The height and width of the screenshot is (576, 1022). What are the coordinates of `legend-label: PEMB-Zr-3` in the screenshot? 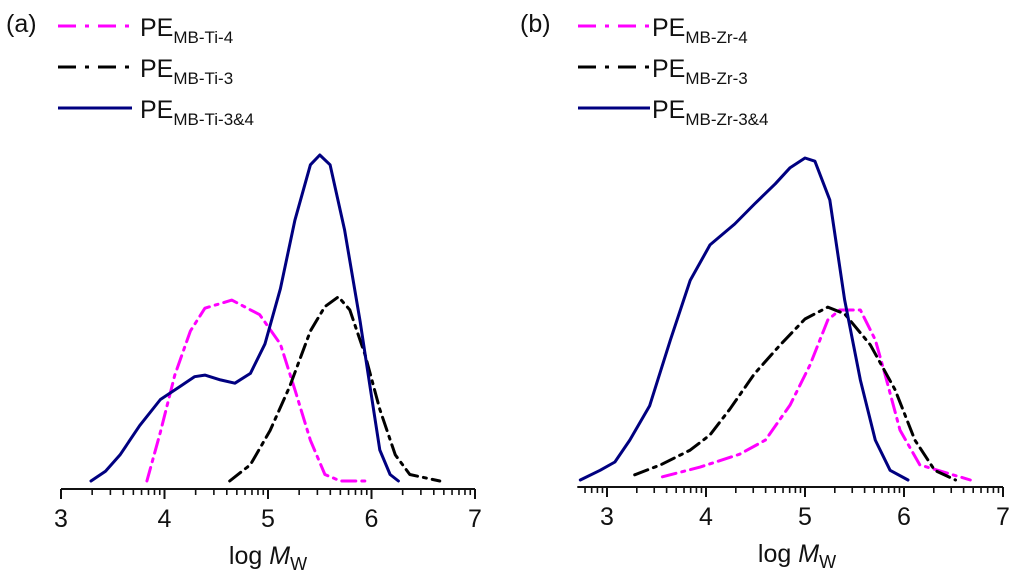 It's located at (700, 71).